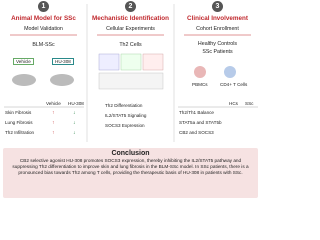 The image size is (320, 240). What do you see at coordinates (20, 132) in the screenshot?
I see `row-label: Th2 Infiltration` at bounding box center [20, 132].